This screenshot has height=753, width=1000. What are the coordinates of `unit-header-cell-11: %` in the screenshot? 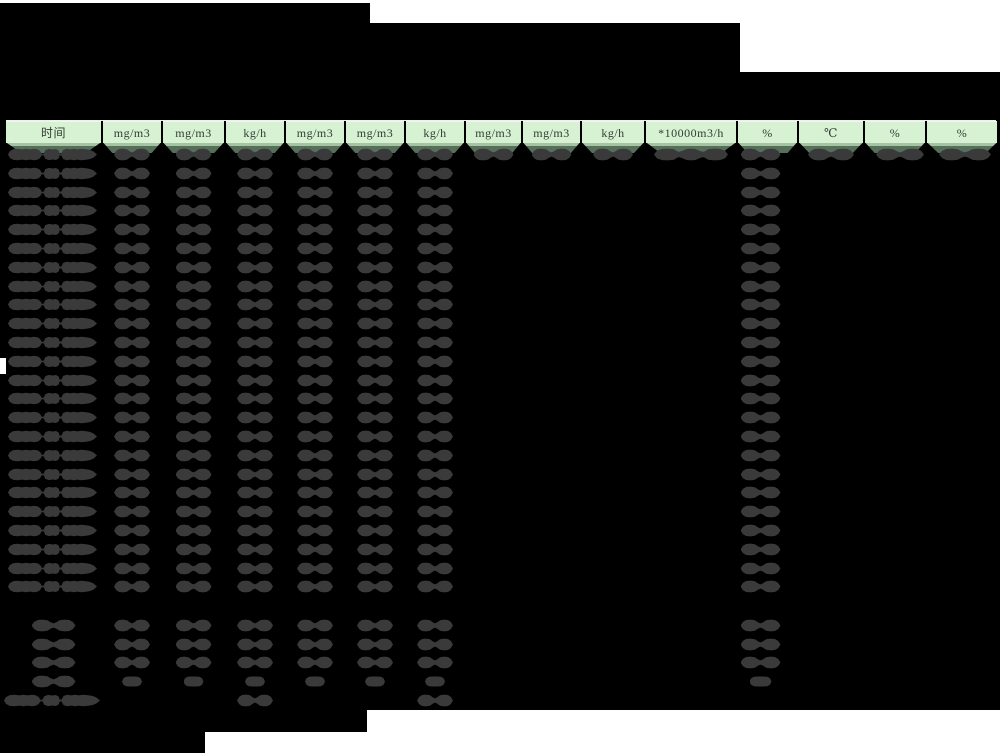 It's located at (767, 132).